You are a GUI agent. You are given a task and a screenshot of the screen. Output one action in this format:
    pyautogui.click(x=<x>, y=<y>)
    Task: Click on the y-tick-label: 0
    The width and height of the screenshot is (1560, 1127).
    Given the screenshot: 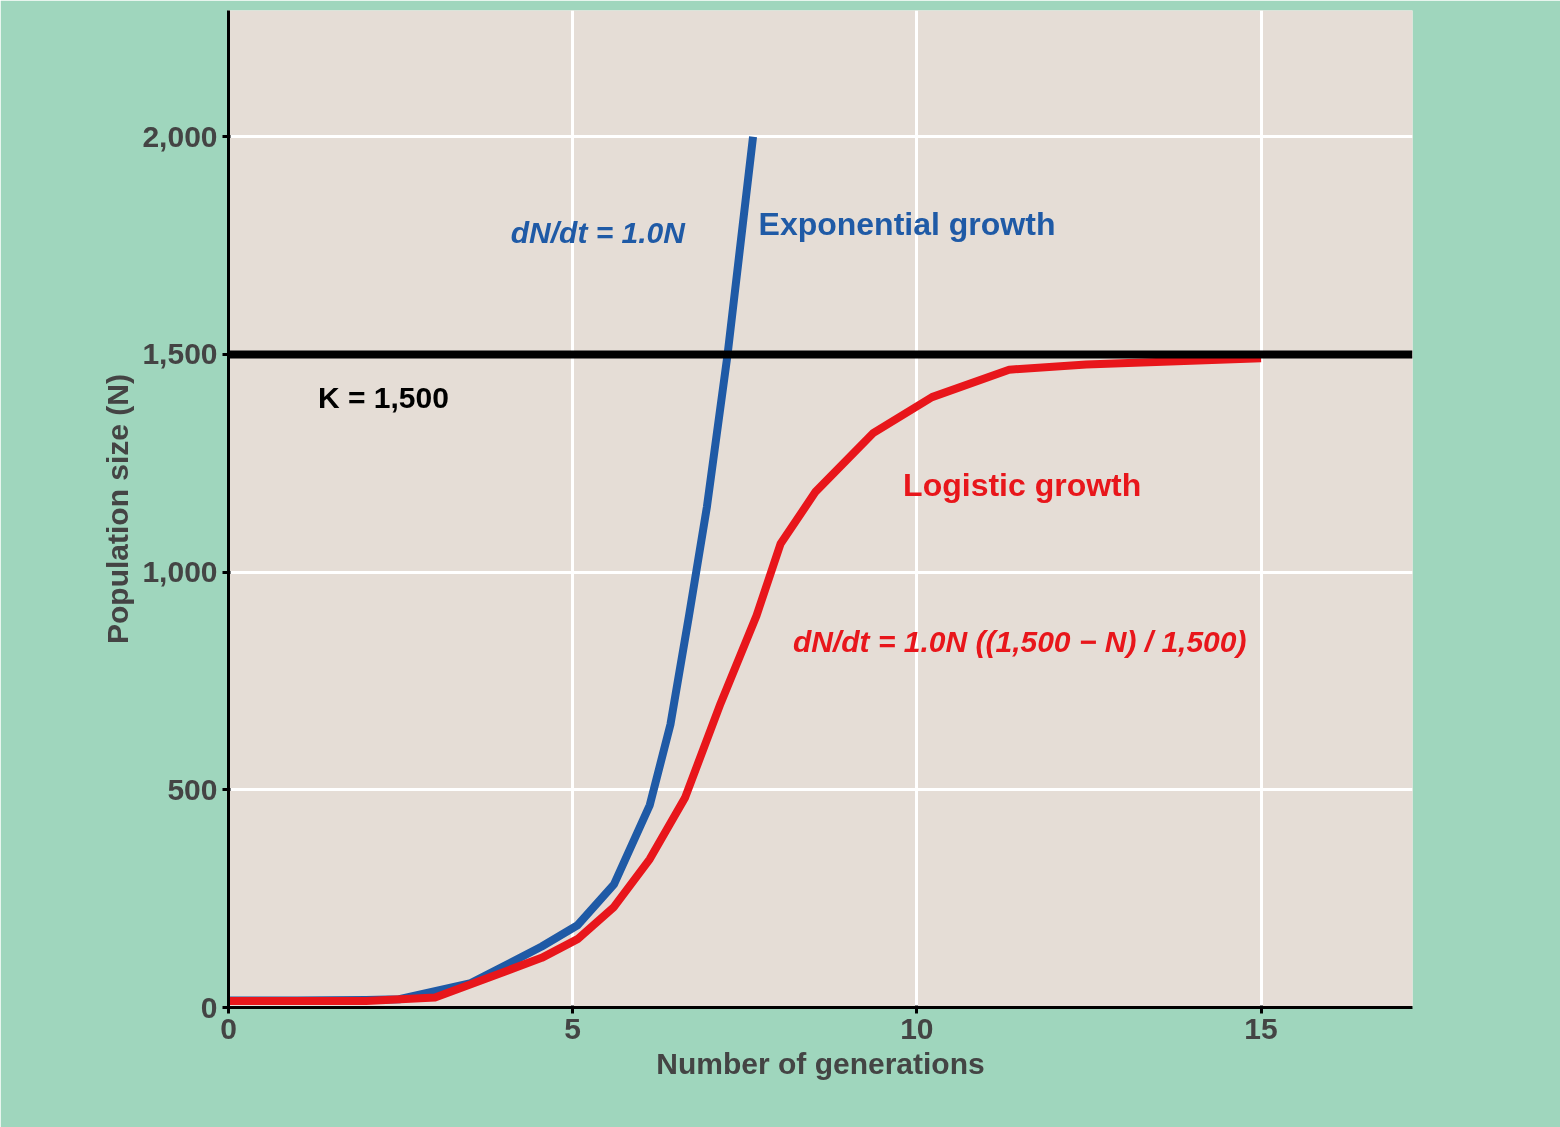 What is the action you would take?
    pyautogui.click(x=209, y=1007)
    